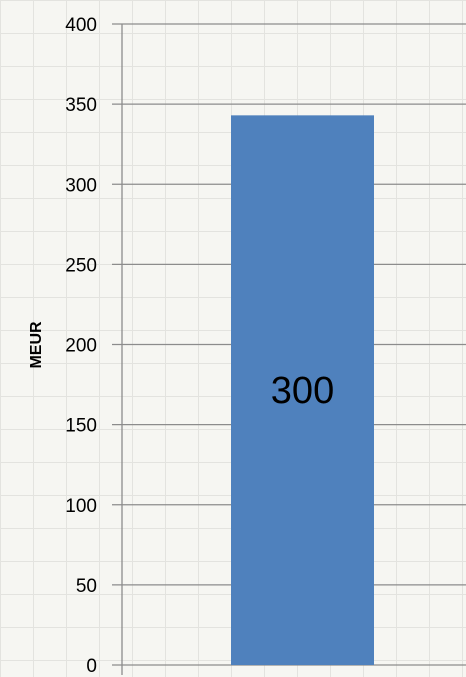 This screenshot has width=466, height=677. What do you see at coordinates (81, 185) in the screenshot?
I see `y-tick-label: 300` at bounding box center [81, 185].